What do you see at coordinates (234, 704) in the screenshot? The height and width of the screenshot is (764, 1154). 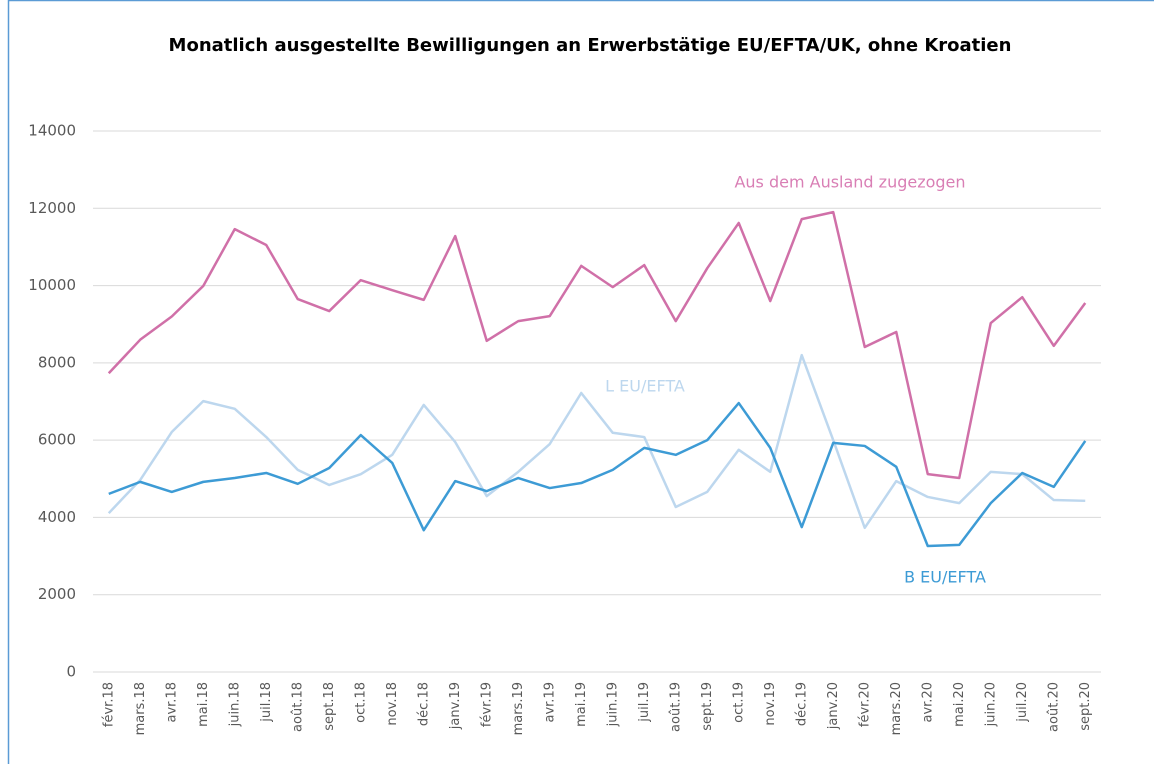 I see `x-tick-label: juin.18` at bounding box center [234, 704].